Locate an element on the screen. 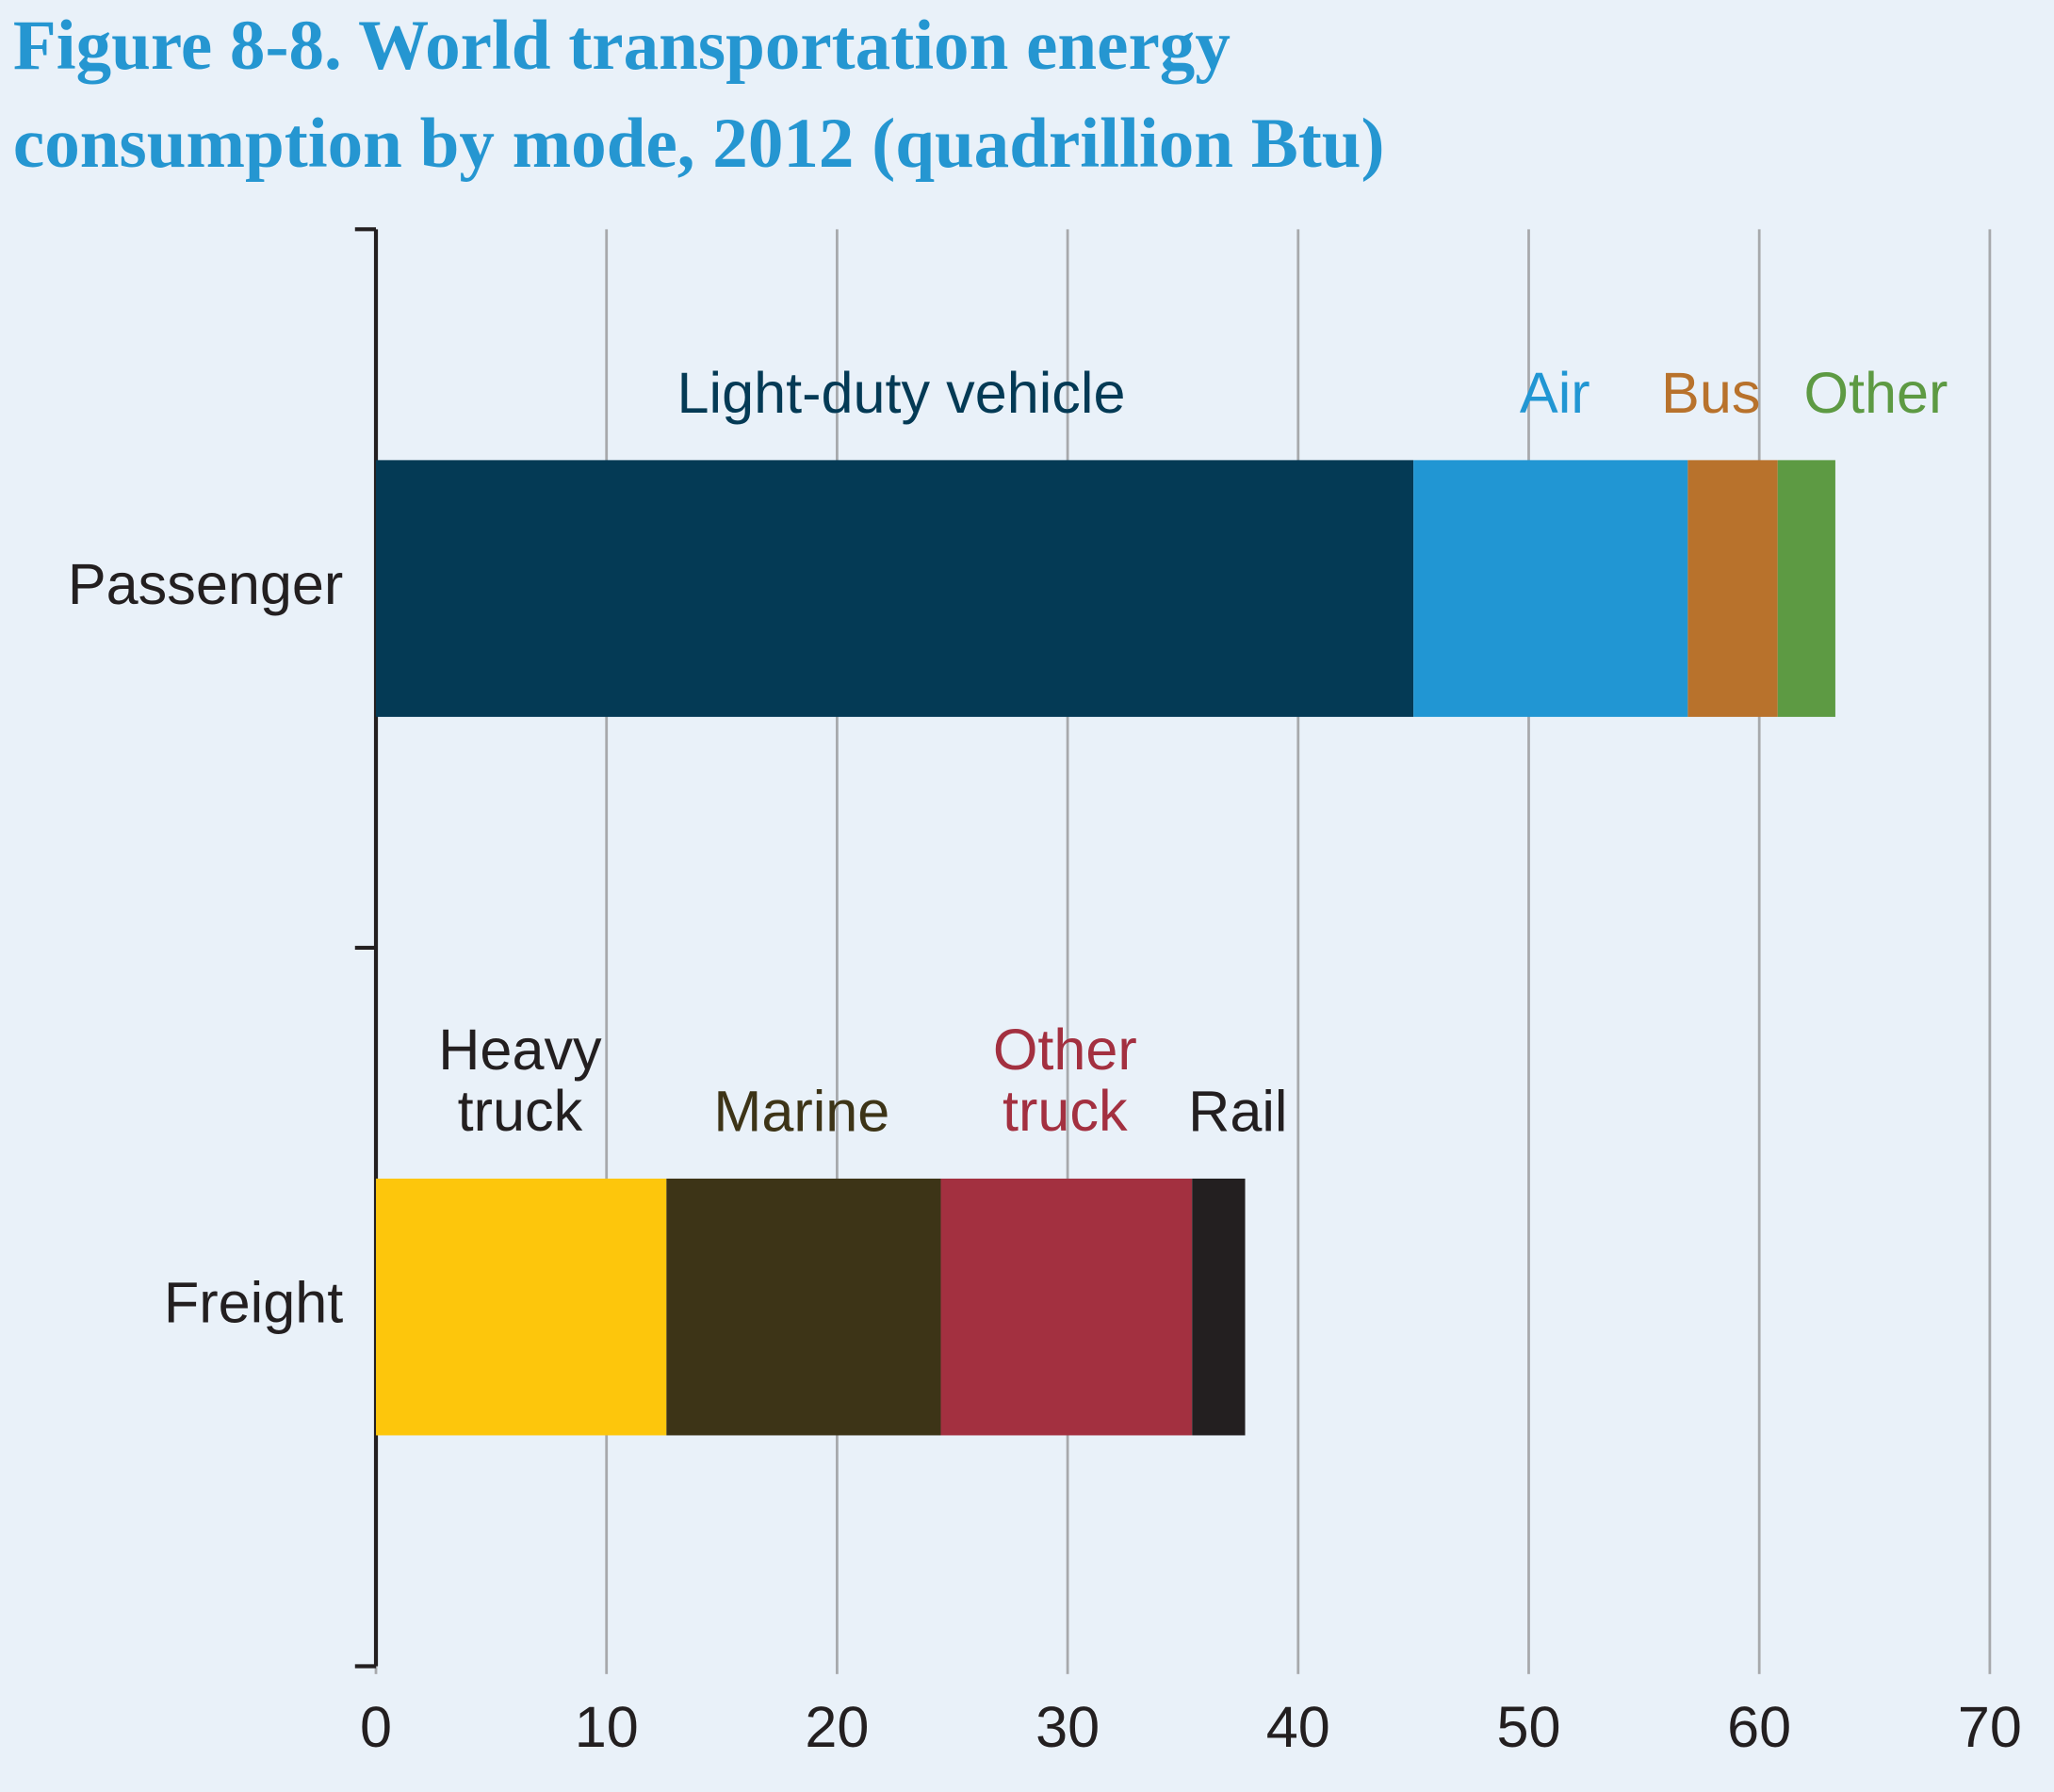  series-label: Other truck is located at coordinates (1065, 1081).